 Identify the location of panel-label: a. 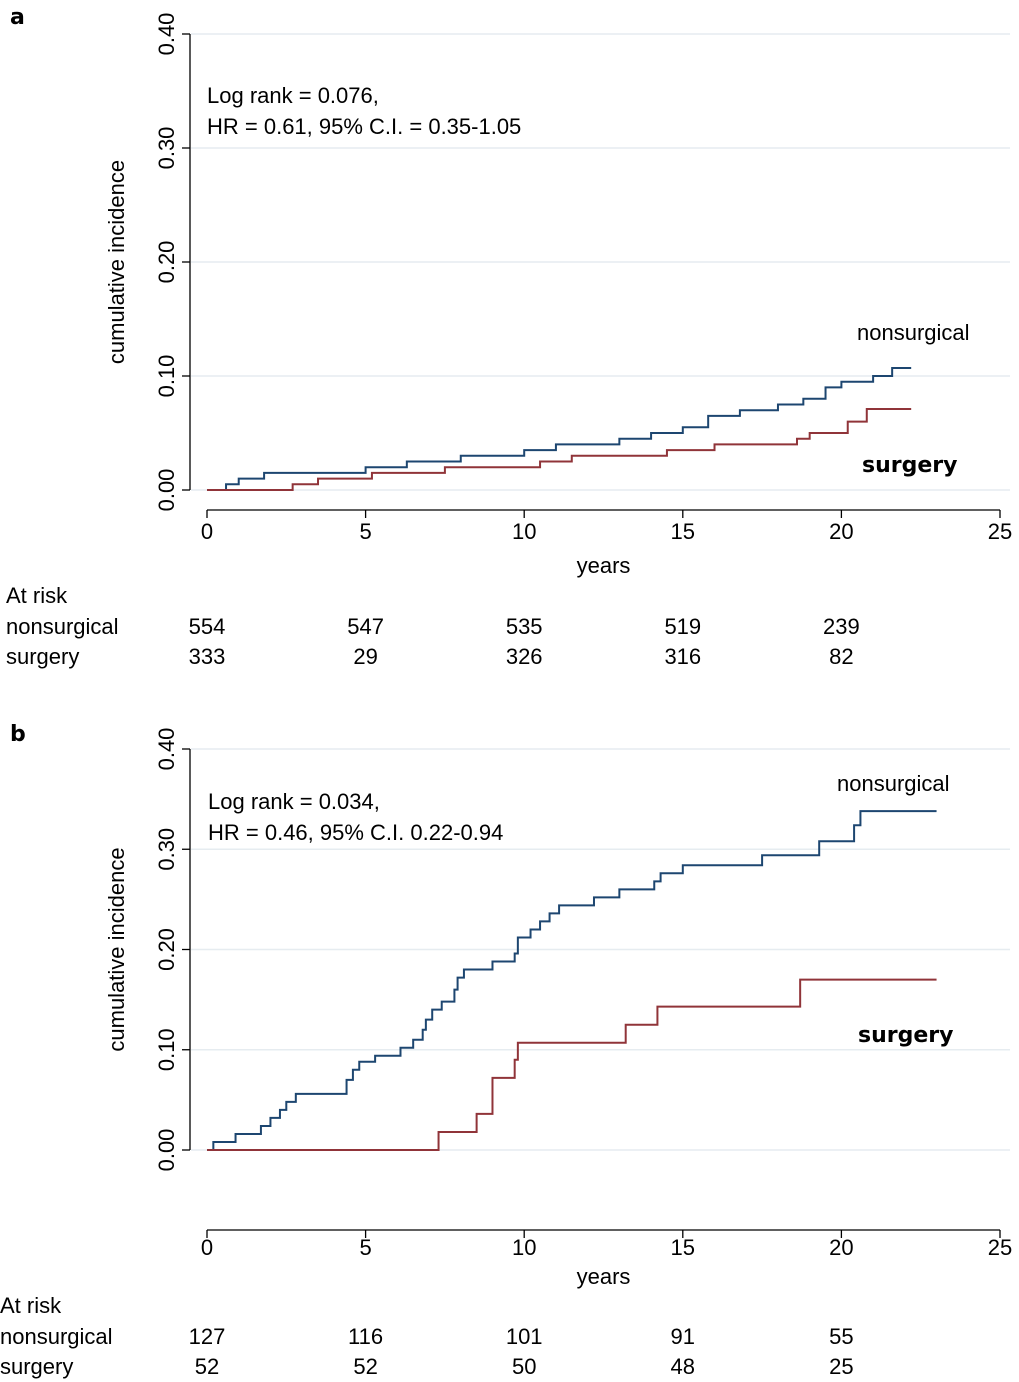
(17, 17).